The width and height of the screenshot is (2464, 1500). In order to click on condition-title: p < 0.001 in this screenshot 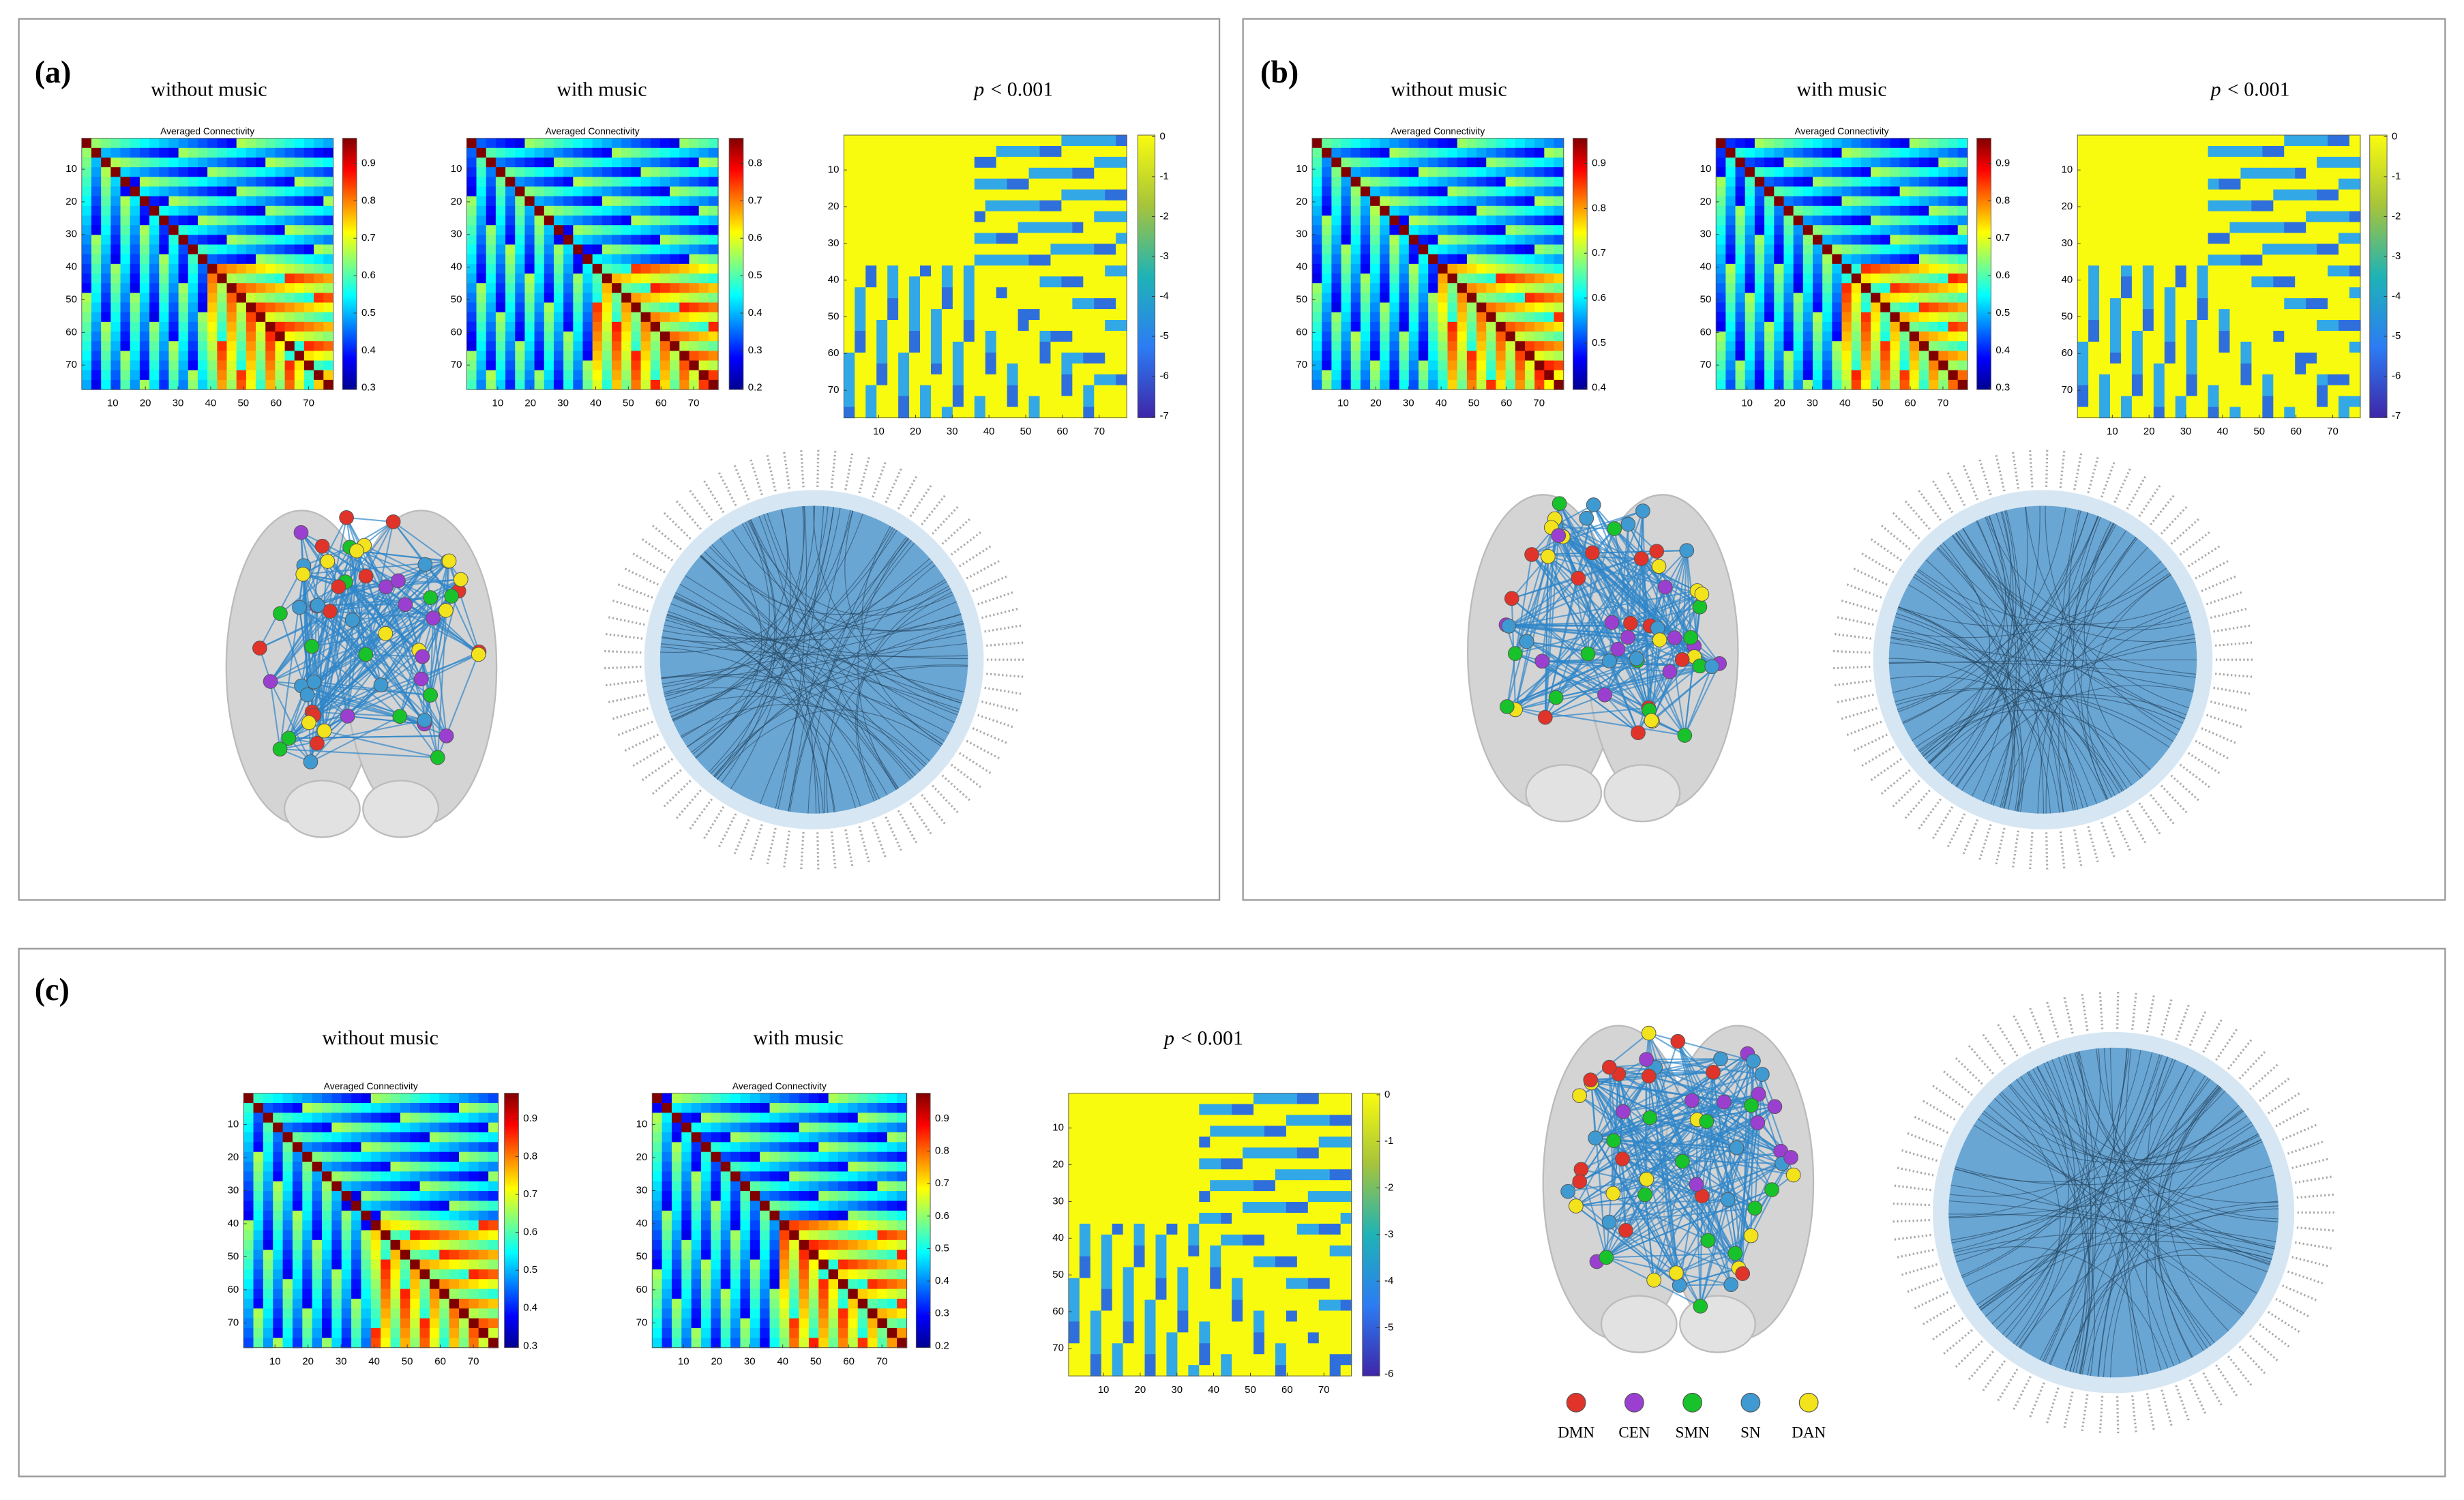, I will do `click(2250, 89)`.